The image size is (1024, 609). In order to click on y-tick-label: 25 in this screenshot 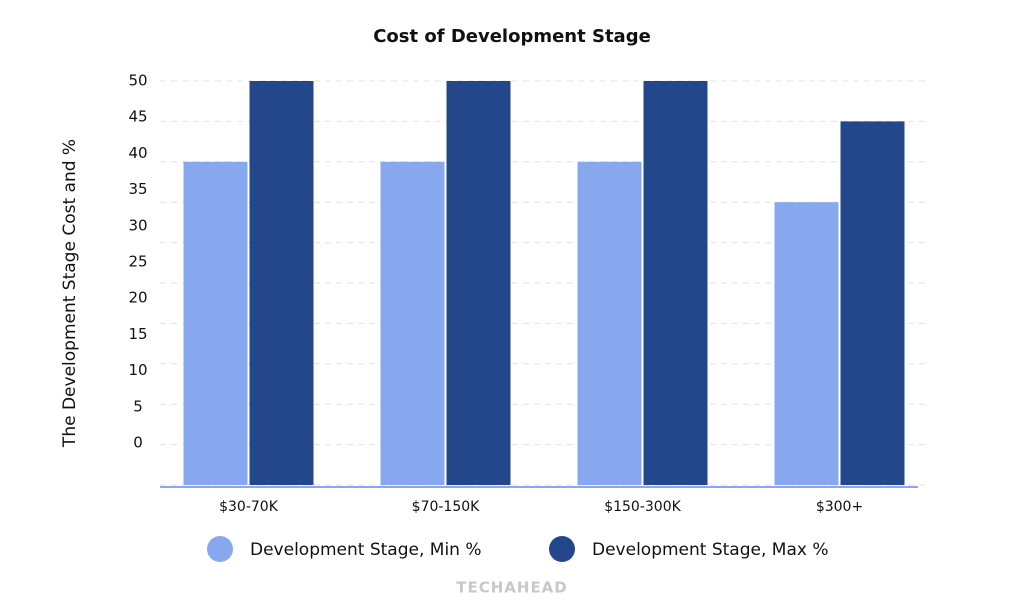, I will do `click(137, 262)`.